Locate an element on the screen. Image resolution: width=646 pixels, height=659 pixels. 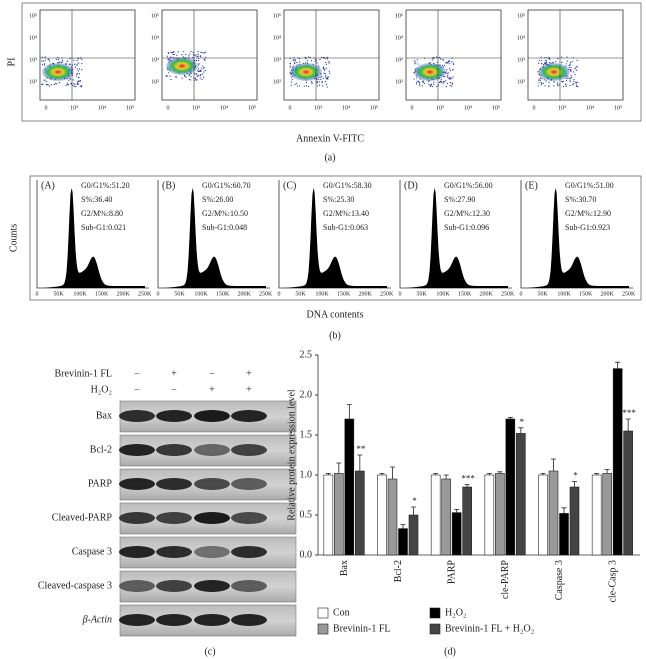
histogram is located at coordinates (94, 238).